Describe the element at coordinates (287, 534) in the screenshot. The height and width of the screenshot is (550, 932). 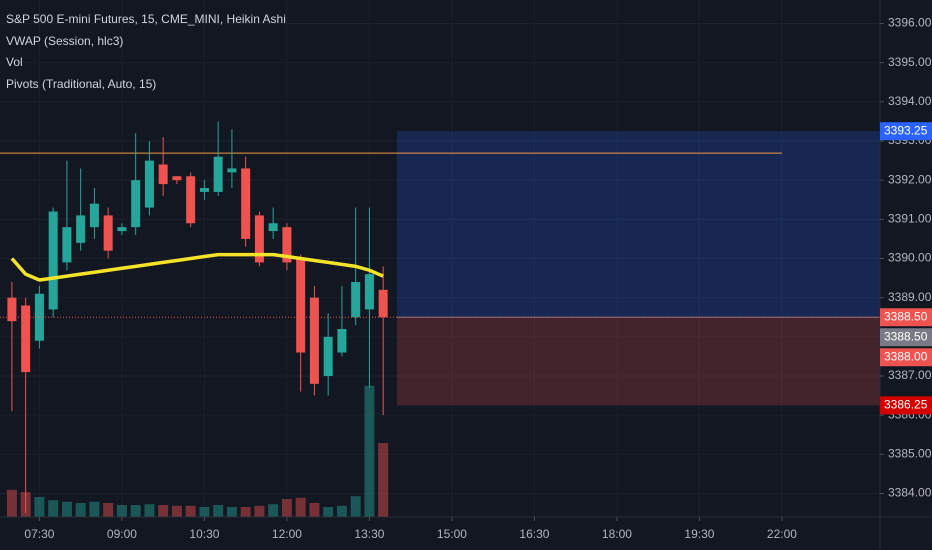
I see `x-tick-label: 12:00` at that location.